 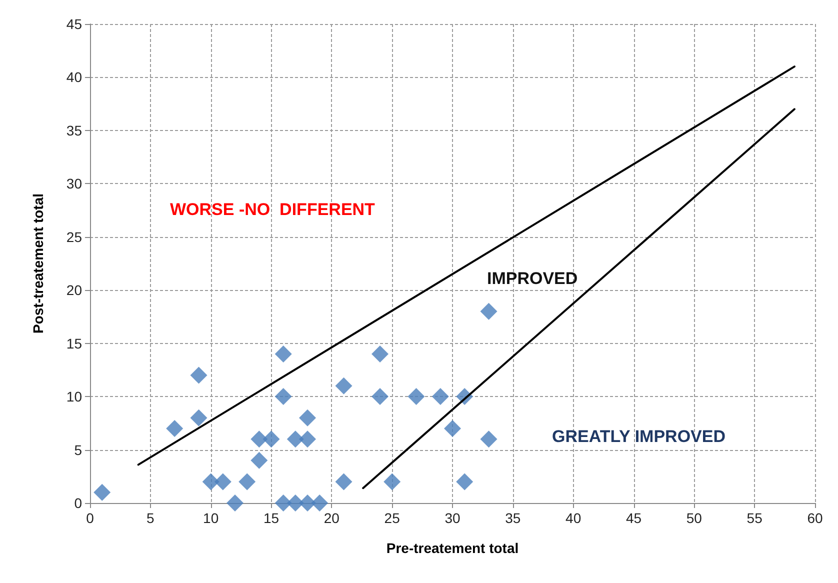 I want to click on y-tick-label: 15, so click(x=74, y=343).